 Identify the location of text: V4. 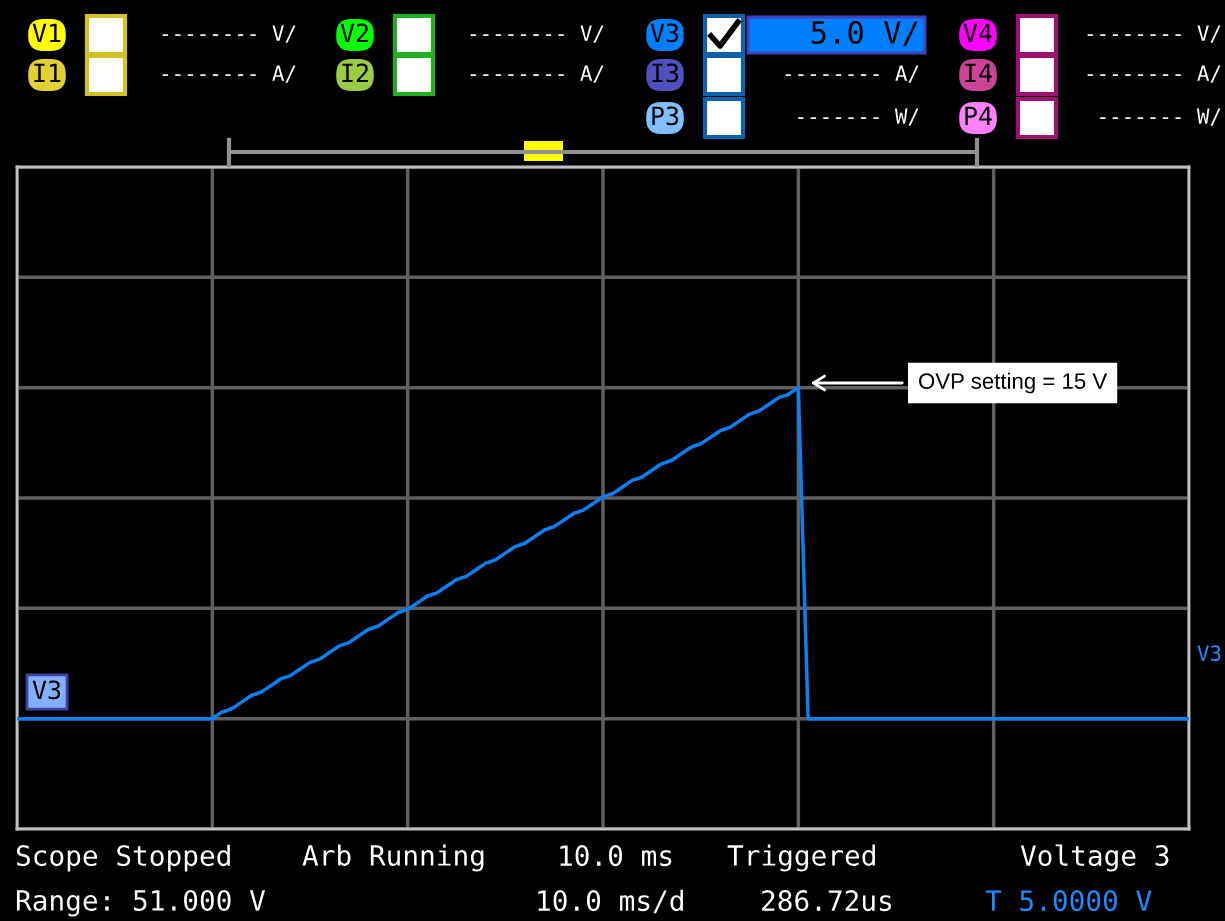
(977, 32).